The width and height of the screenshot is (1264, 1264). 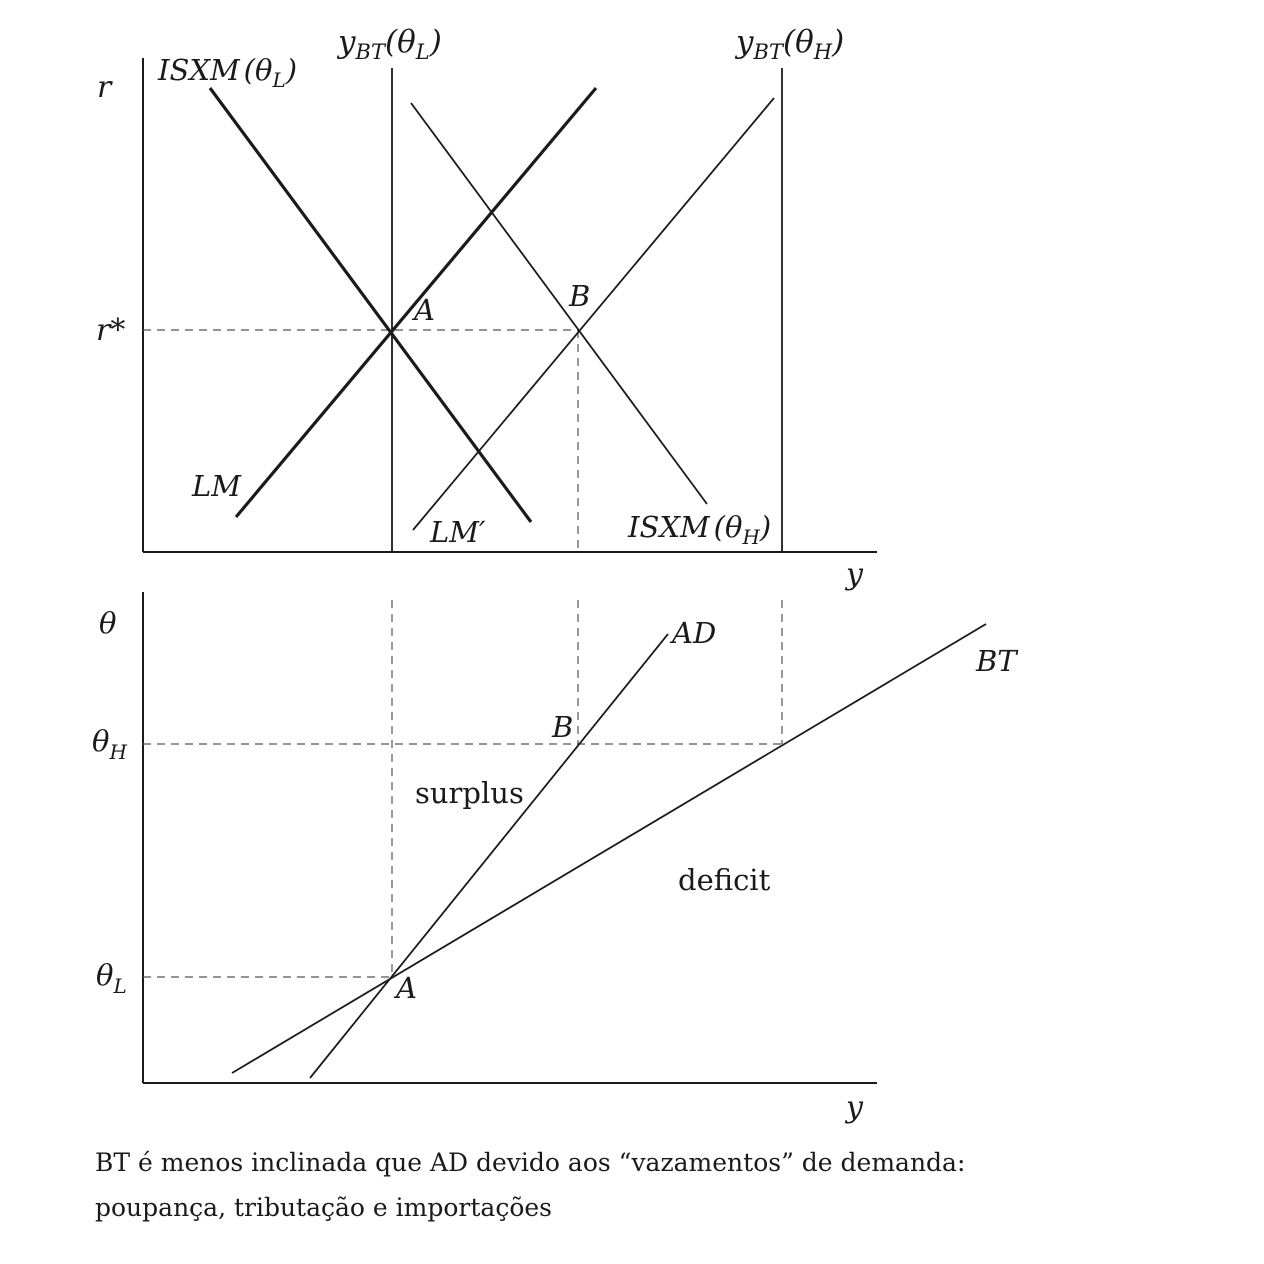 I want to click on surplus-region-label: surplus, so click(x=469, y=793).